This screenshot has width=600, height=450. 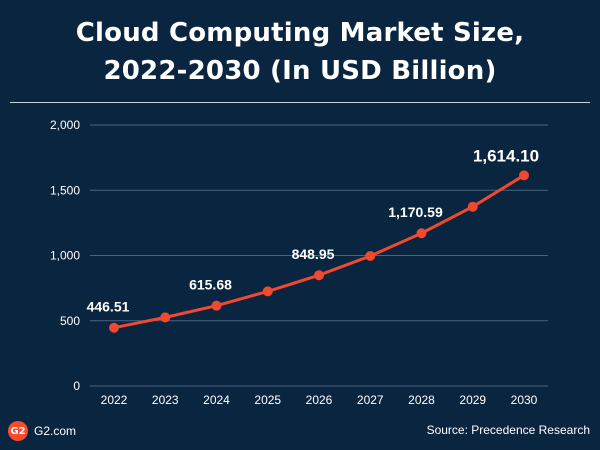 I want to click on data-point-2026, so click(x=319, y=275).